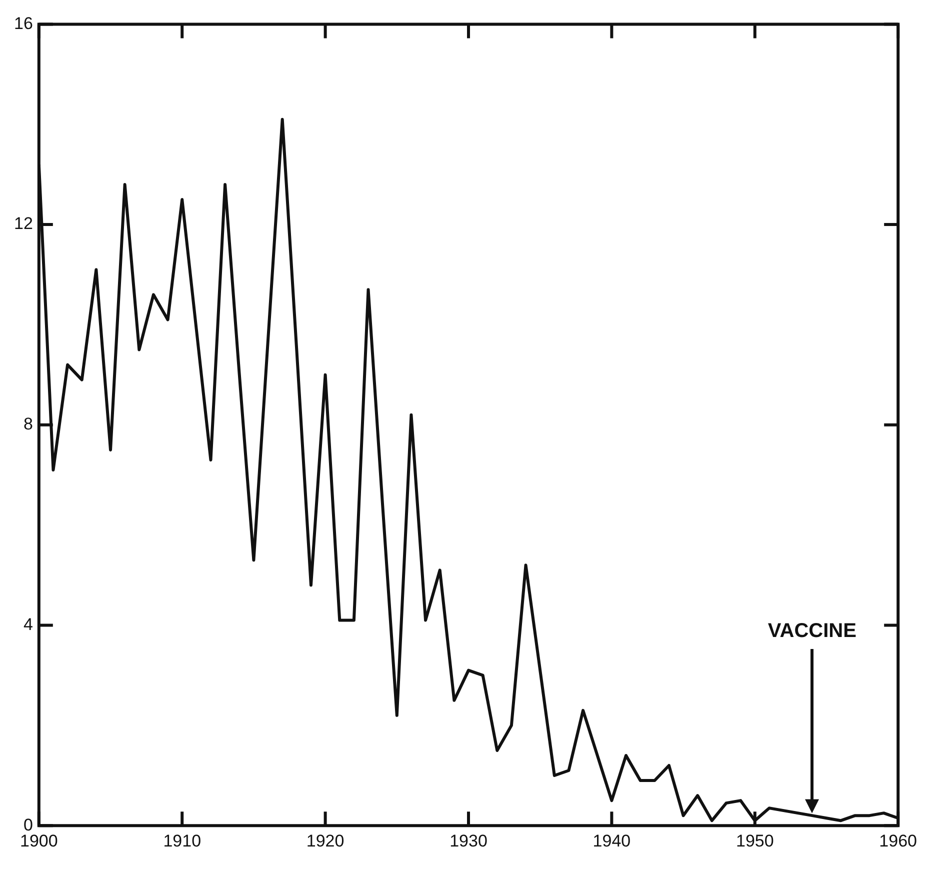  What do you see at coordinates (28, 424) in the screenshot?
I see `y-tick-label: 8` at bounding box center [28, 424].